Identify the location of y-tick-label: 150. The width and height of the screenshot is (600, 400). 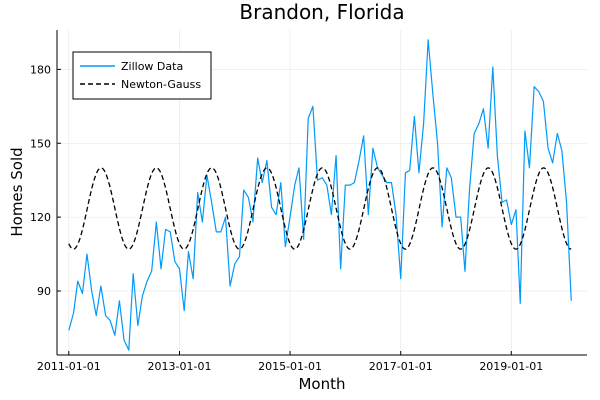
(40, 143).